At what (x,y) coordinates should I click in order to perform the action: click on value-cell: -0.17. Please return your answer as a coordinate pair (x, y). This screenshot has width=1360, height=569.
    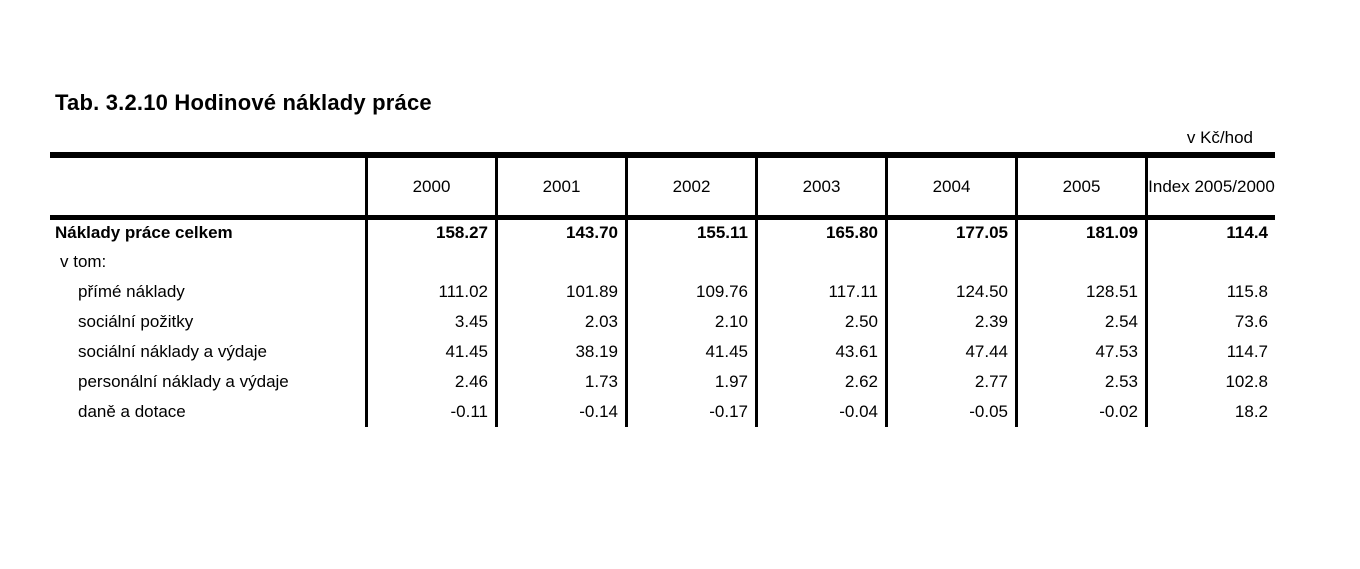
    Looking at the image, I should click on (691, 412).